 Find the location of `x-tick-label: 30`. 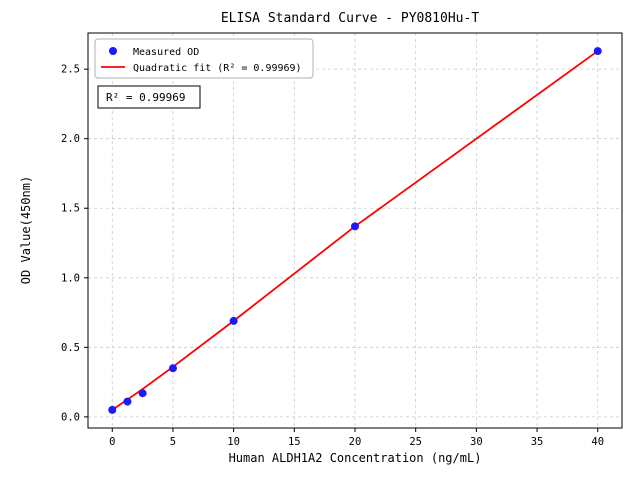

x-tick-label: 30 is located at coordinates (476, 442).